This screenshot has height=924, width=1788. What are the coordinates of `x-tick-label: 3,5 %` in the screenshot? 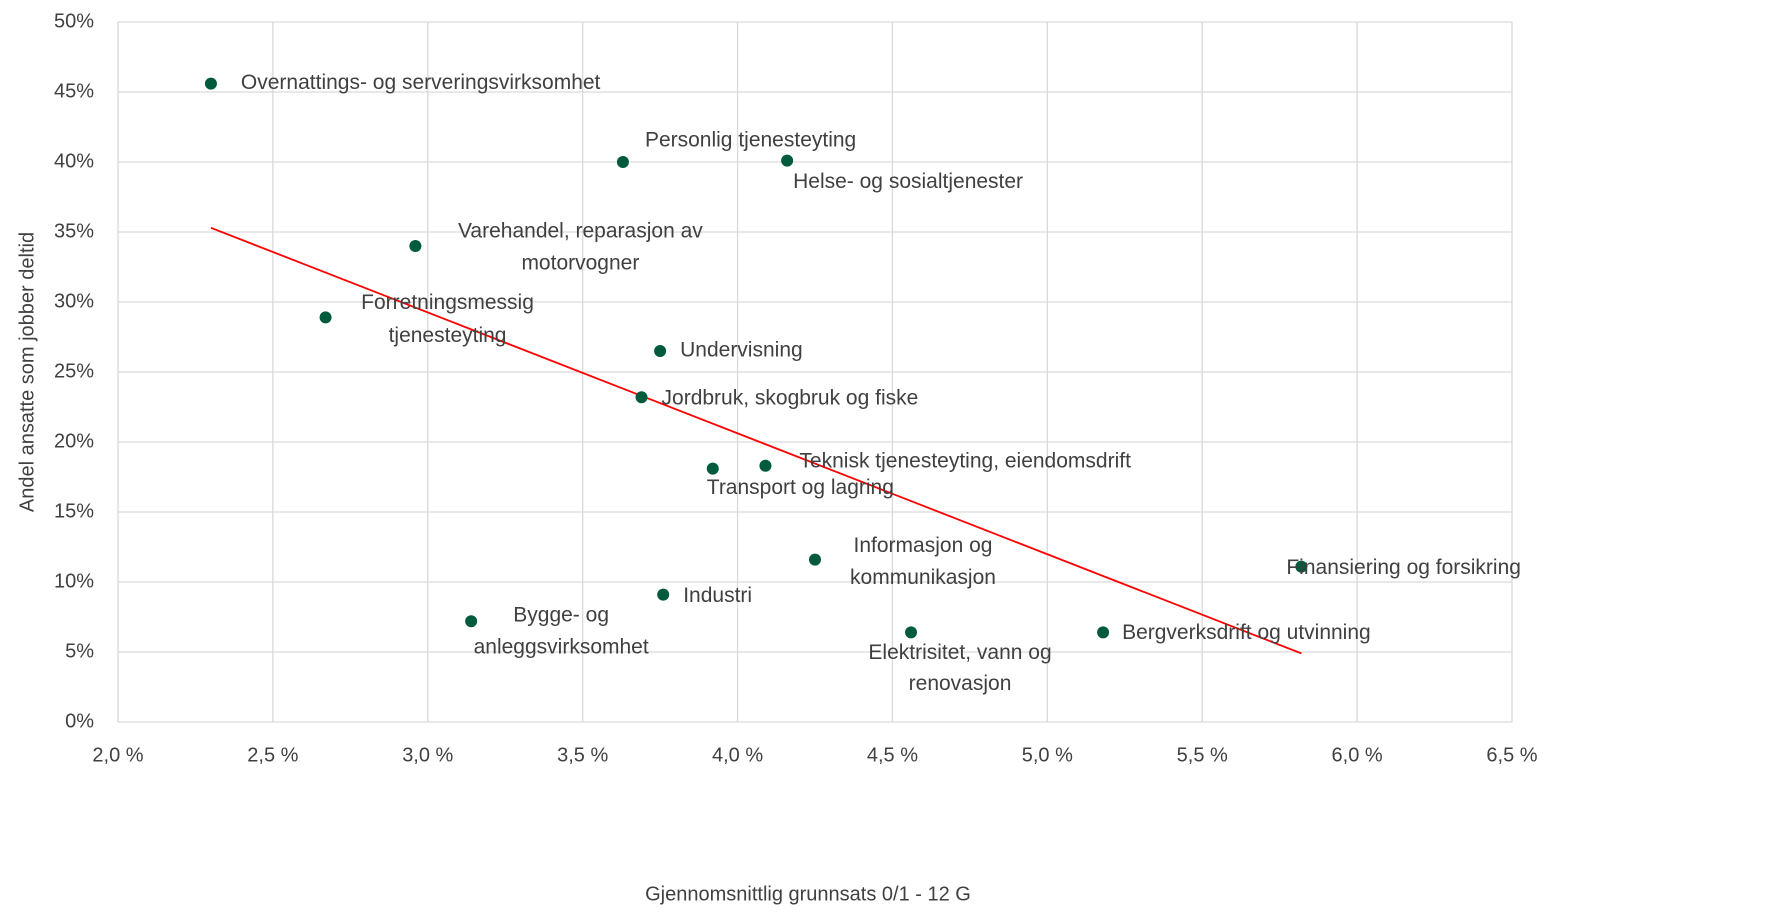 It's located at (582, 755).